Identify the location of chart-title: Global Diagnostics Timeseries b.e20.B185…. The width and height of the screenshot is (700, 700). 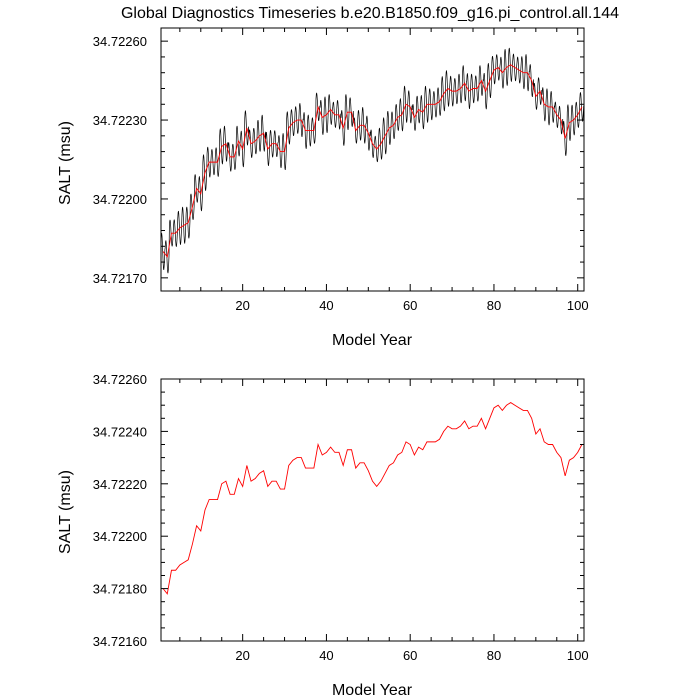
(370, 13).